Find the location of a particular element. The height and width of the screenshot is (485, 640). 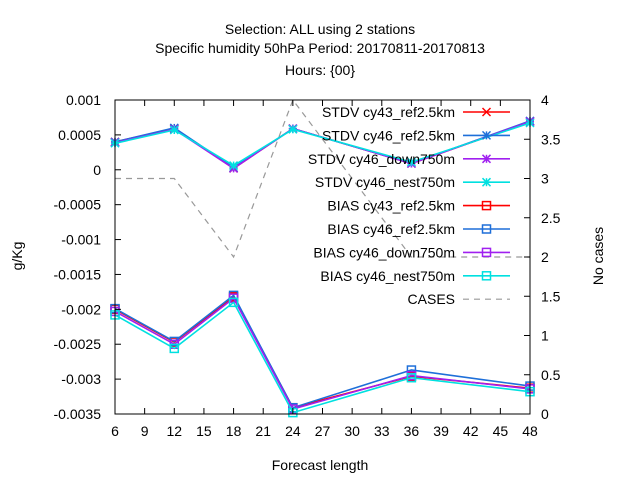

series-7-point-2-sq is located at coordinates (233, 302).